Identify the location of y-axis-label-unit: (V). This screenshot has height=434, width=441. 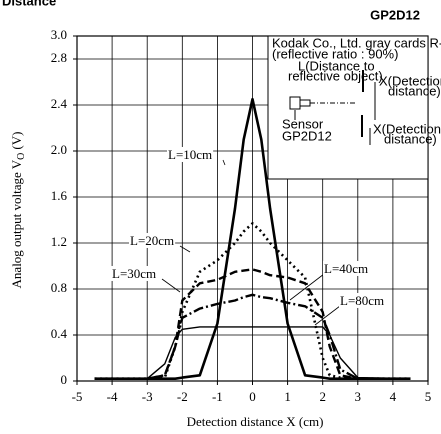
(16, 141).